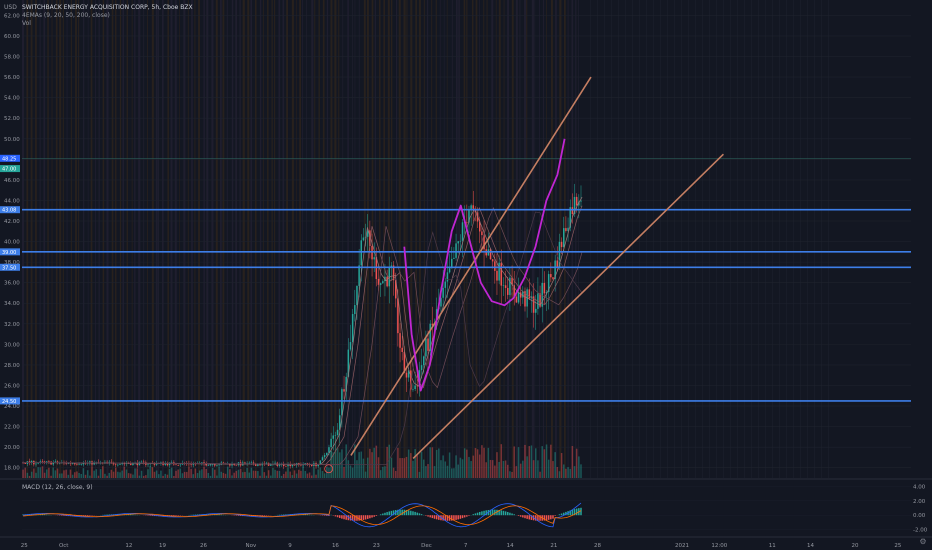  I want to click on volume-indicator-label: Vol, so click(26, 23).